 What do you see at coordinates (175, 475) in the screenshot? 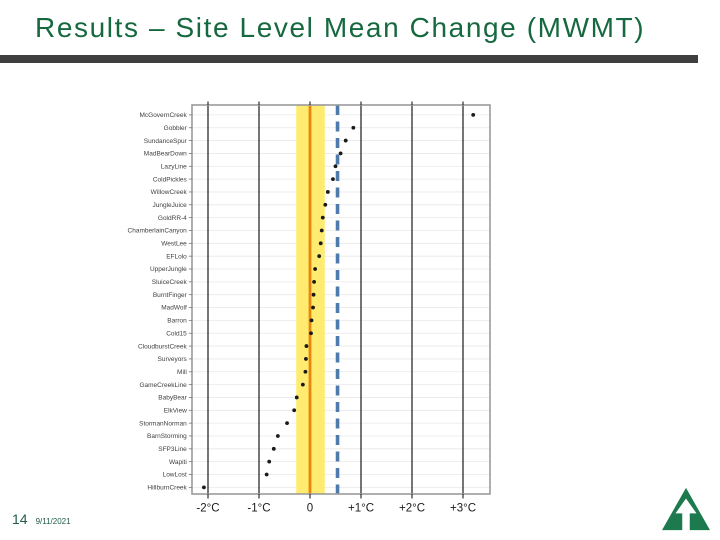
I see `y-axis-label: LowLost` at bounding box center [175, 475].